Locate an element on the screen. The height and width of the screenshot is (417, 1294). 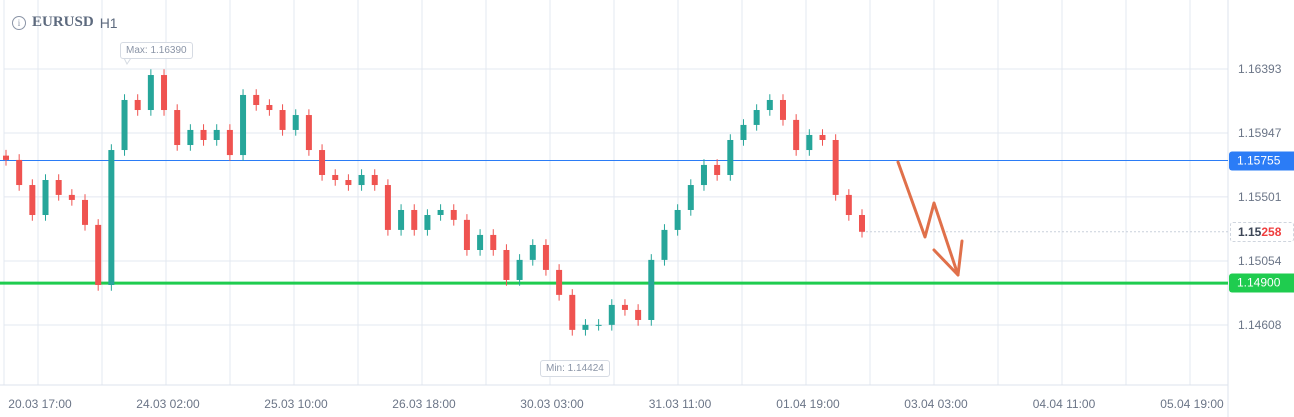
price-tick-label: 1.16393 is located at coordinates (1260, 69).